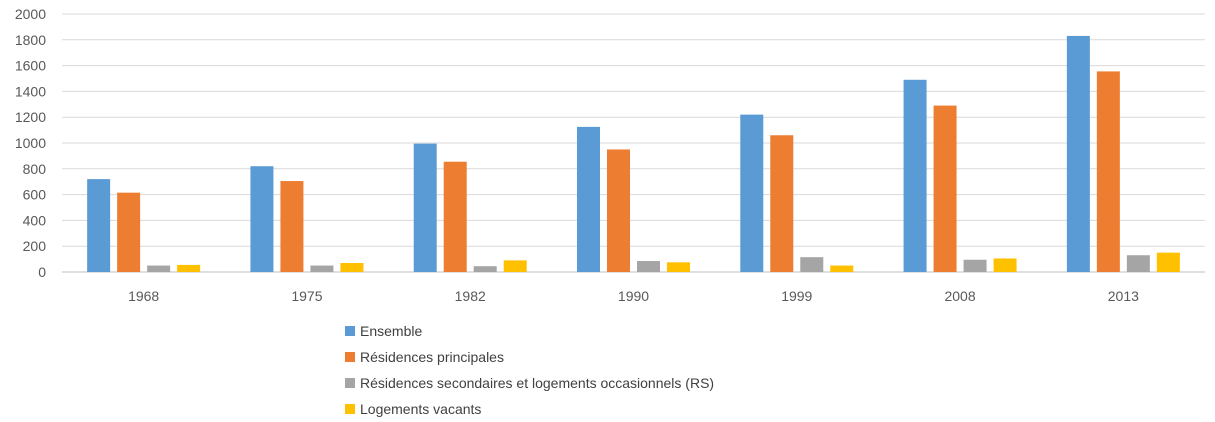  I want to click on x-tick-label: 2013, so click(1123, 296).